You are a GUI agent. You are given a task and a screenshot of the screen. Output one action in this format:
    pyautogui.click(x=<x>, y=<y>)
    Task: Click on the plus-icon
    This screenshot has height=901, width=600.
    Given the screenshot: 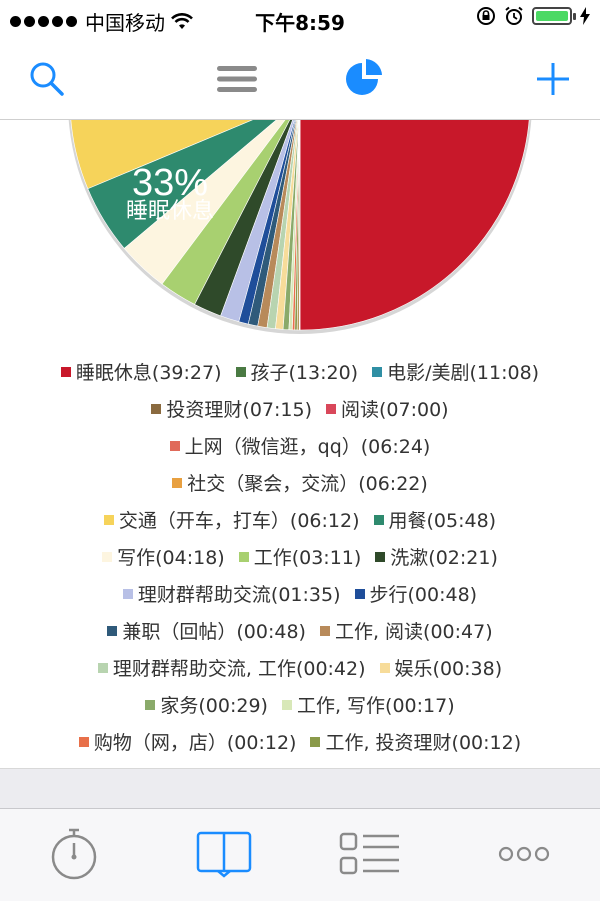 What is the action you would take?
    pyautogui.click(x=553, y=79)
    